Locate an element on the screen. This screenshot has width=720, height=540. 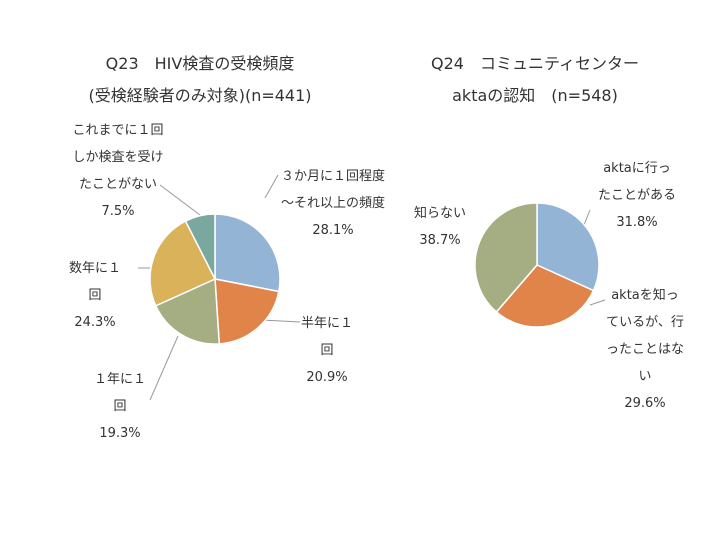
category-label: aktaに行ったことがある is located at coordinates (637, 182).